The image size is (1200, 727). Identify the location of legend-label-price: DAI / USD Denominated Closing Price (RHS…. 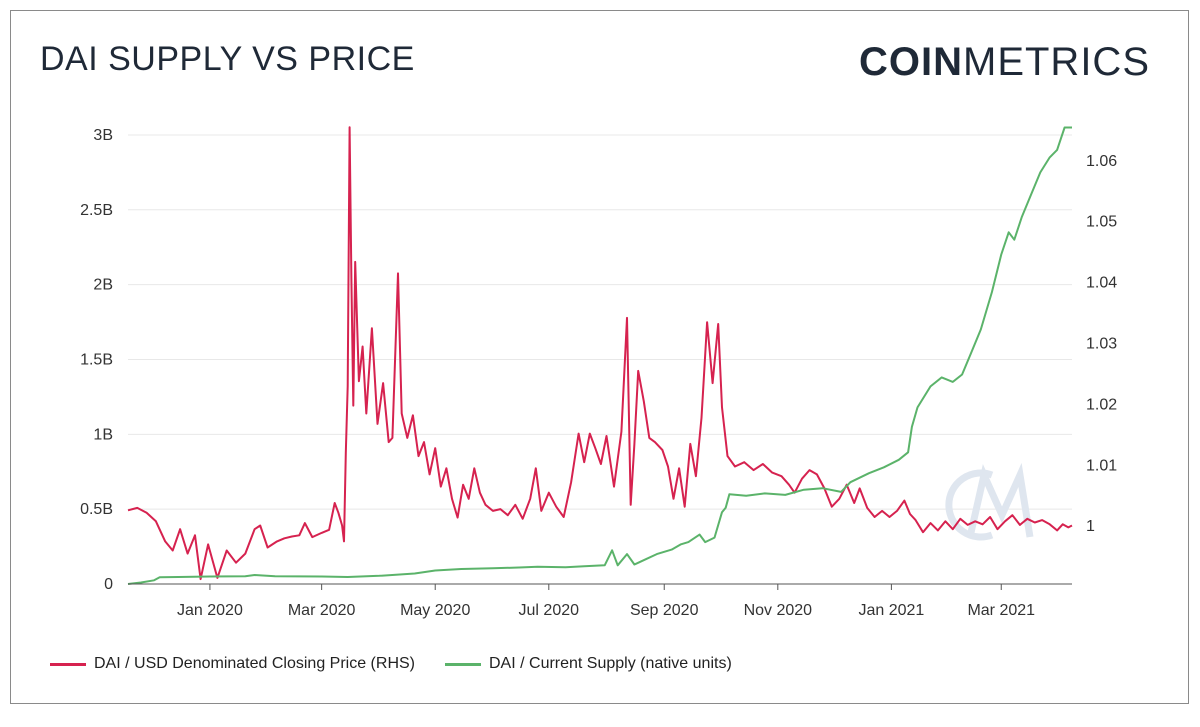
(254, 663).